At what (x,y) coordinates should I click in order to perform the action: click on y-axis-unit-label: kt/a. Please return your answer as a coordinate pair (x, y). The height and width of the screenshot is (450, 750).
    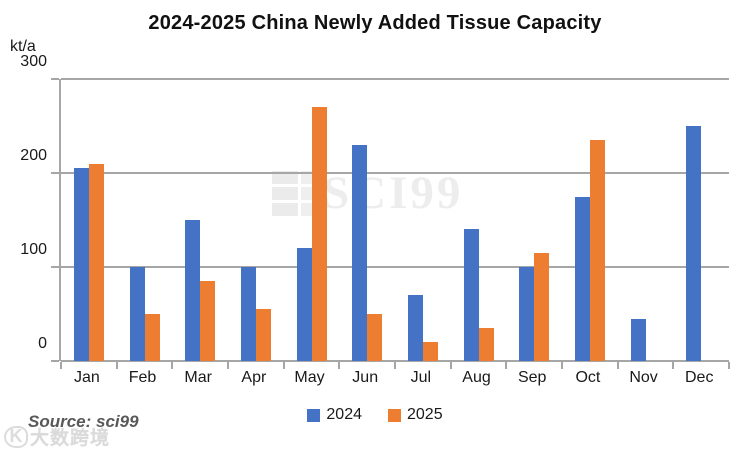
    Looking at the image, I should click on (23, 46).